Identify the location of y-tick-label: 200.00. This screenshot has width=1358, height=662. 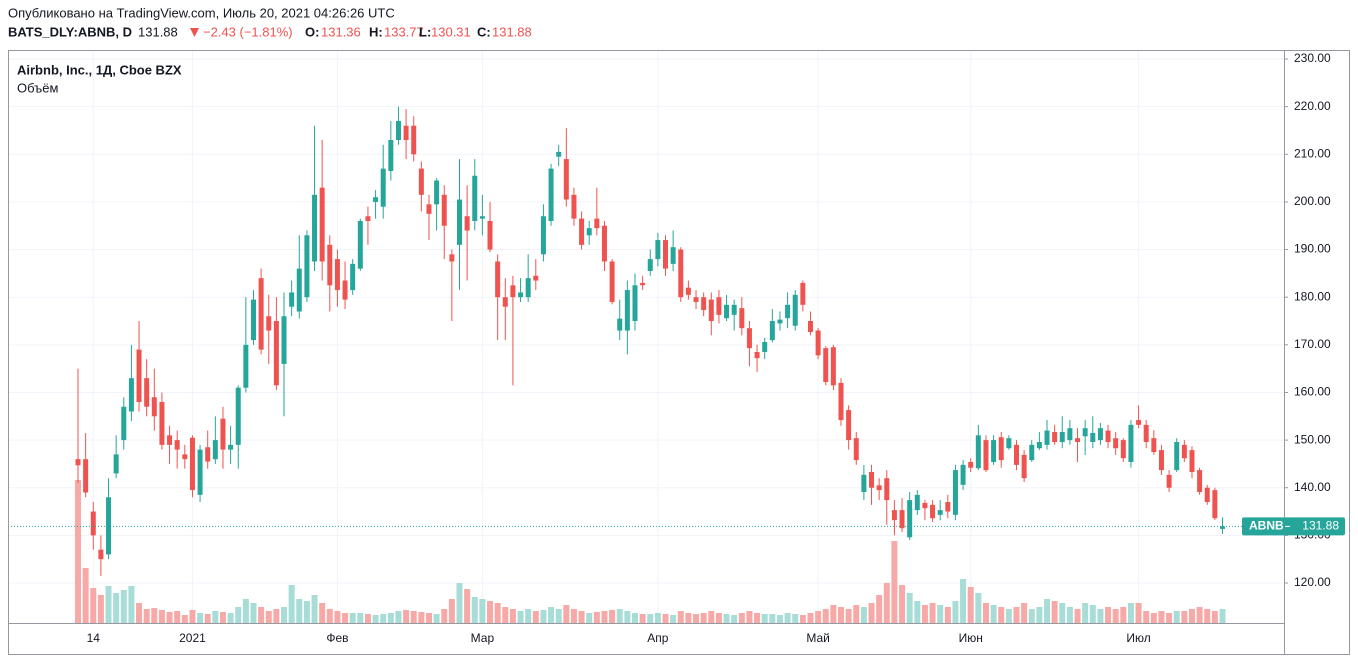
(1312, 201).